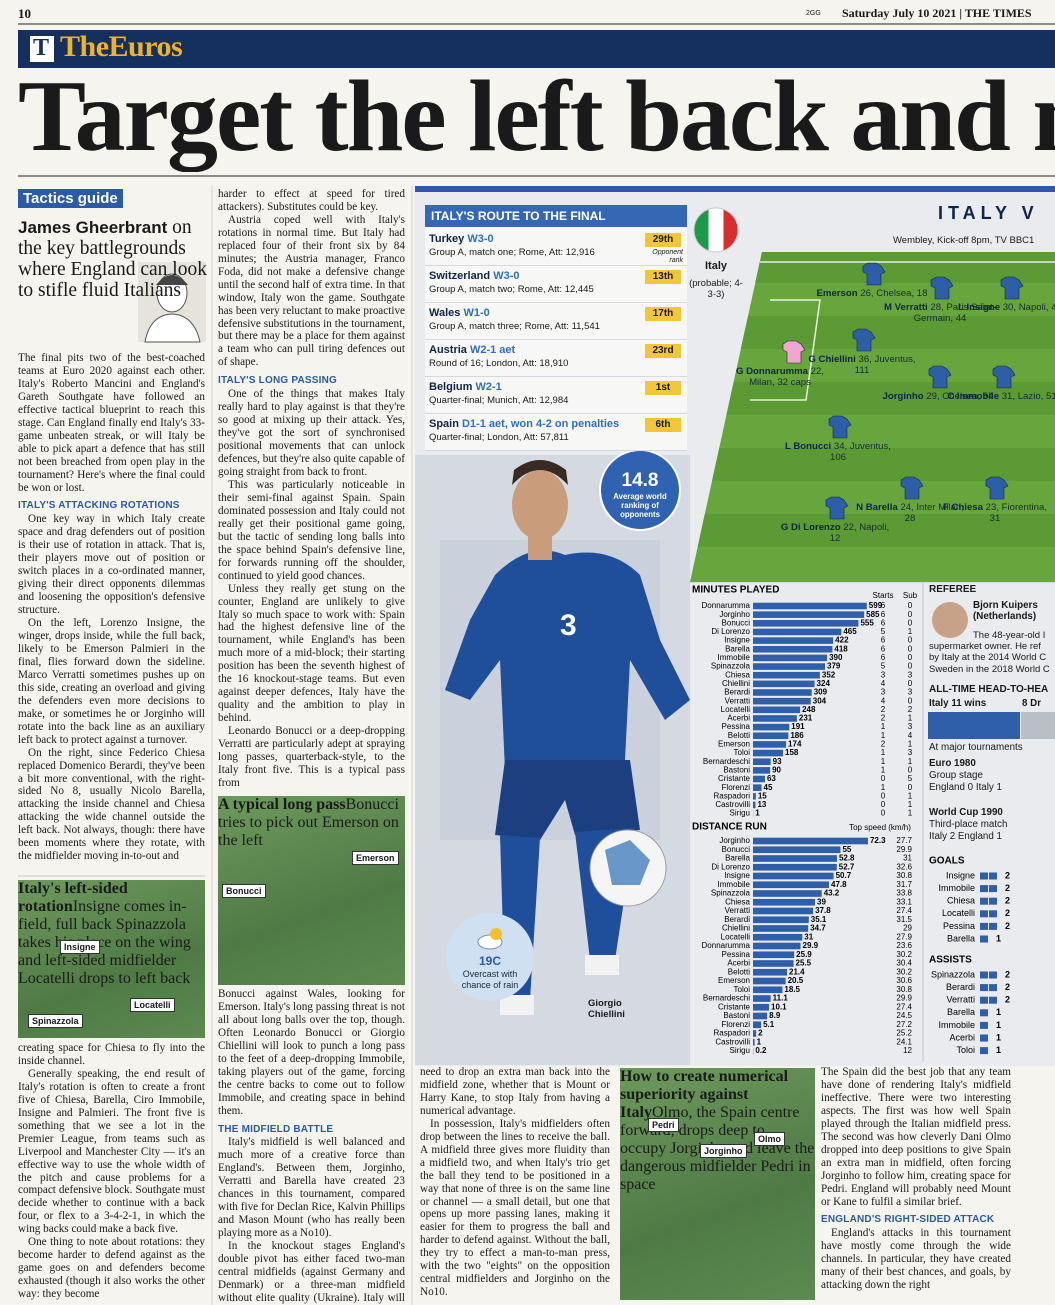 This screenshot has height=1305, width=1055. I want to click on route-line: Belgium W2-1, so click(465, 387).